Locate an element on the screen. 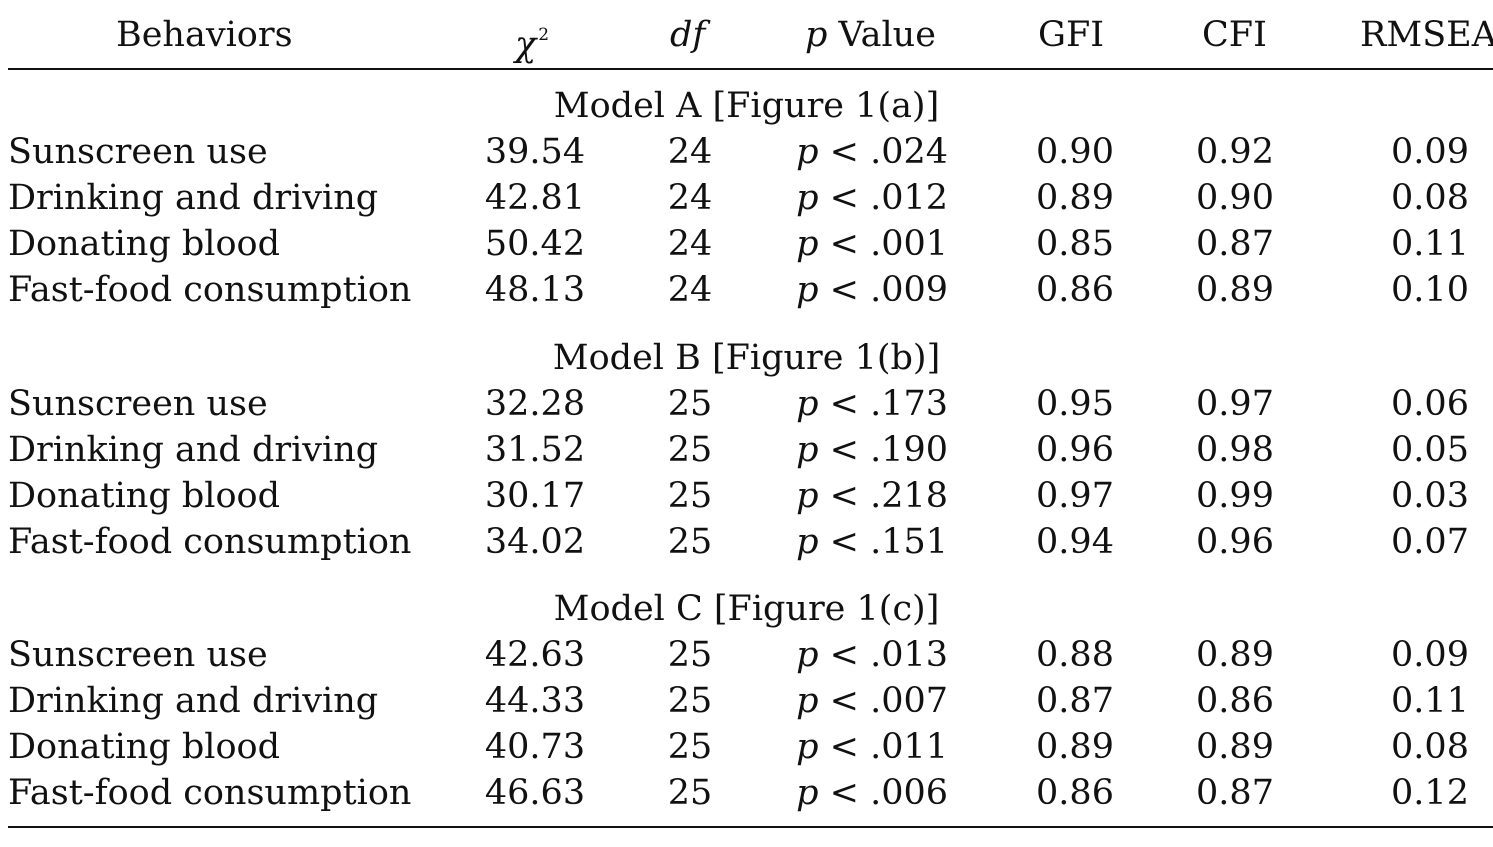 Image resolution: width=1493 pixels, height=847 pixels. chi-square-cell: 42.81 is located at coordinates (535, 198).